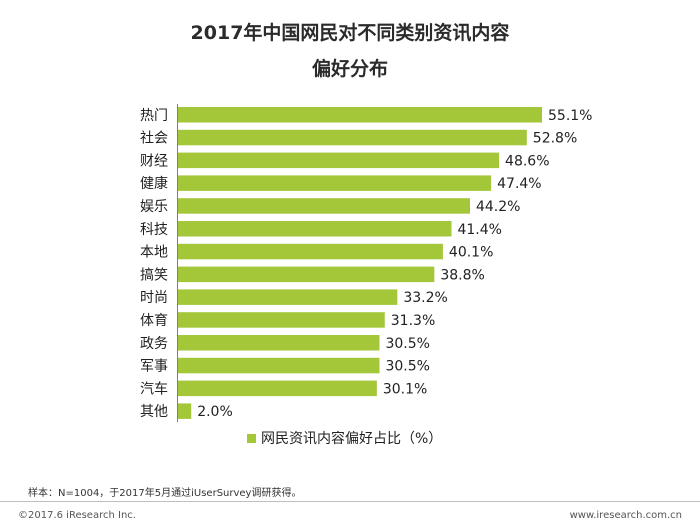 The image size is (700, 532). Describe the element at coordinates (154, 298) in the screenshot. I see `category-label: 时尚` at that location.